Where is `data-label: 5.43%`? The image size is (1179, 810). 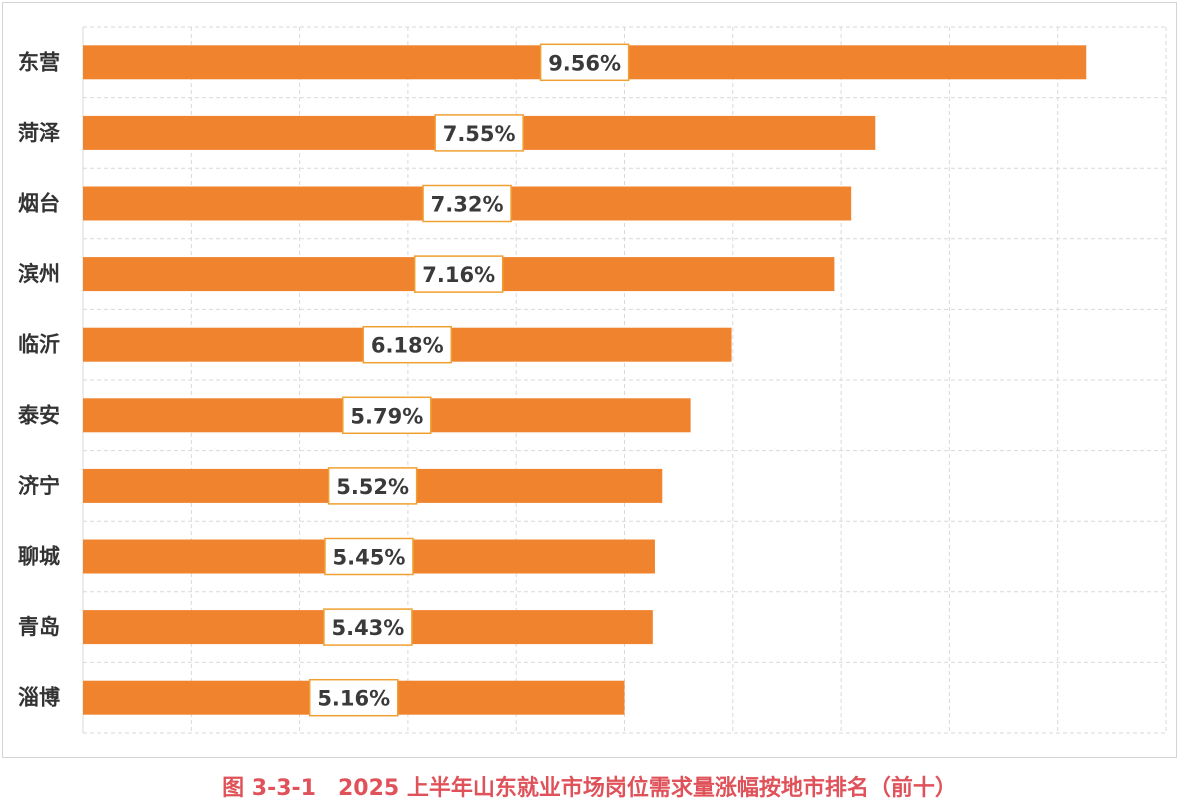
data-label: 5.43% is located at coordinates (367, 628).